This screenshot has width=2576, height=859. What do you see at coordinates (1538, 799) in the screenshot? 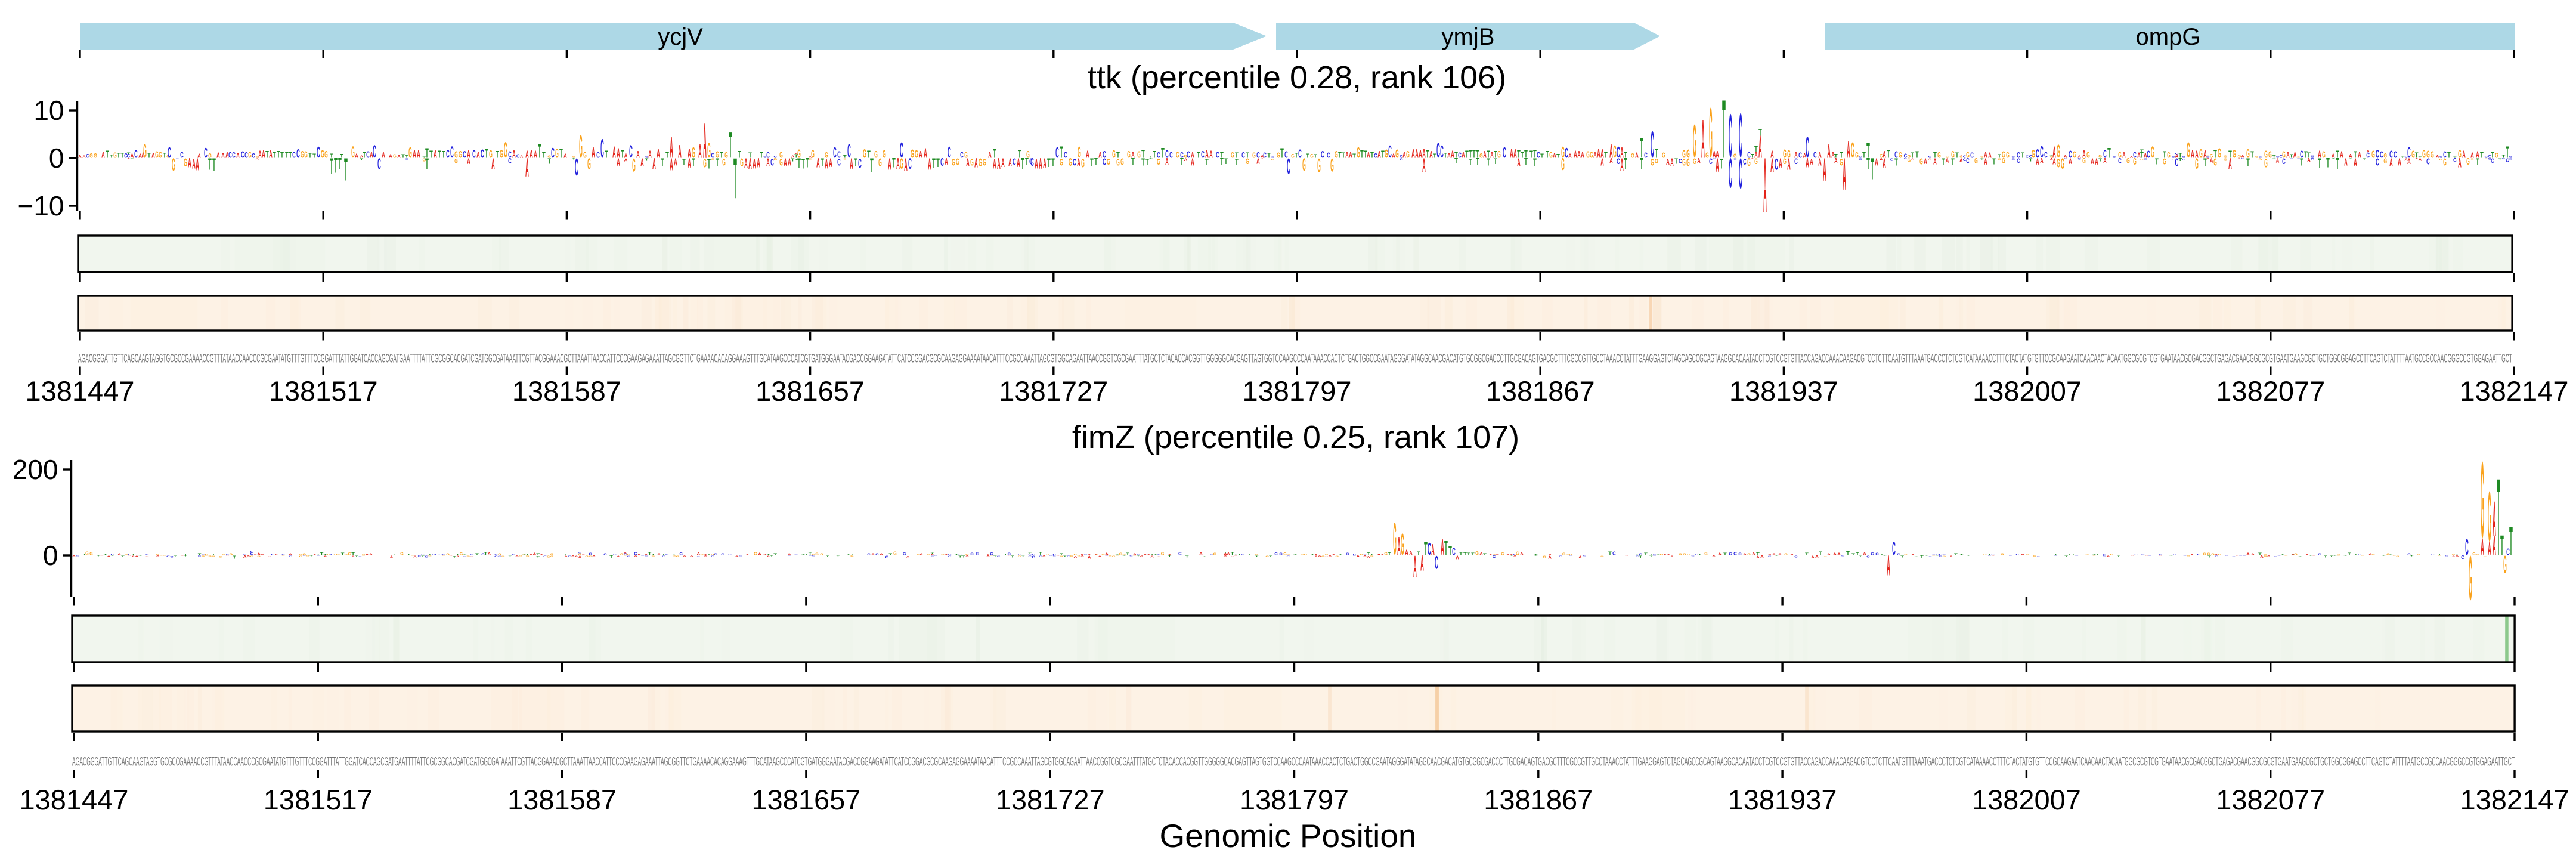
I see `svg-text: 1381867` at bounding box center [1538, 799].